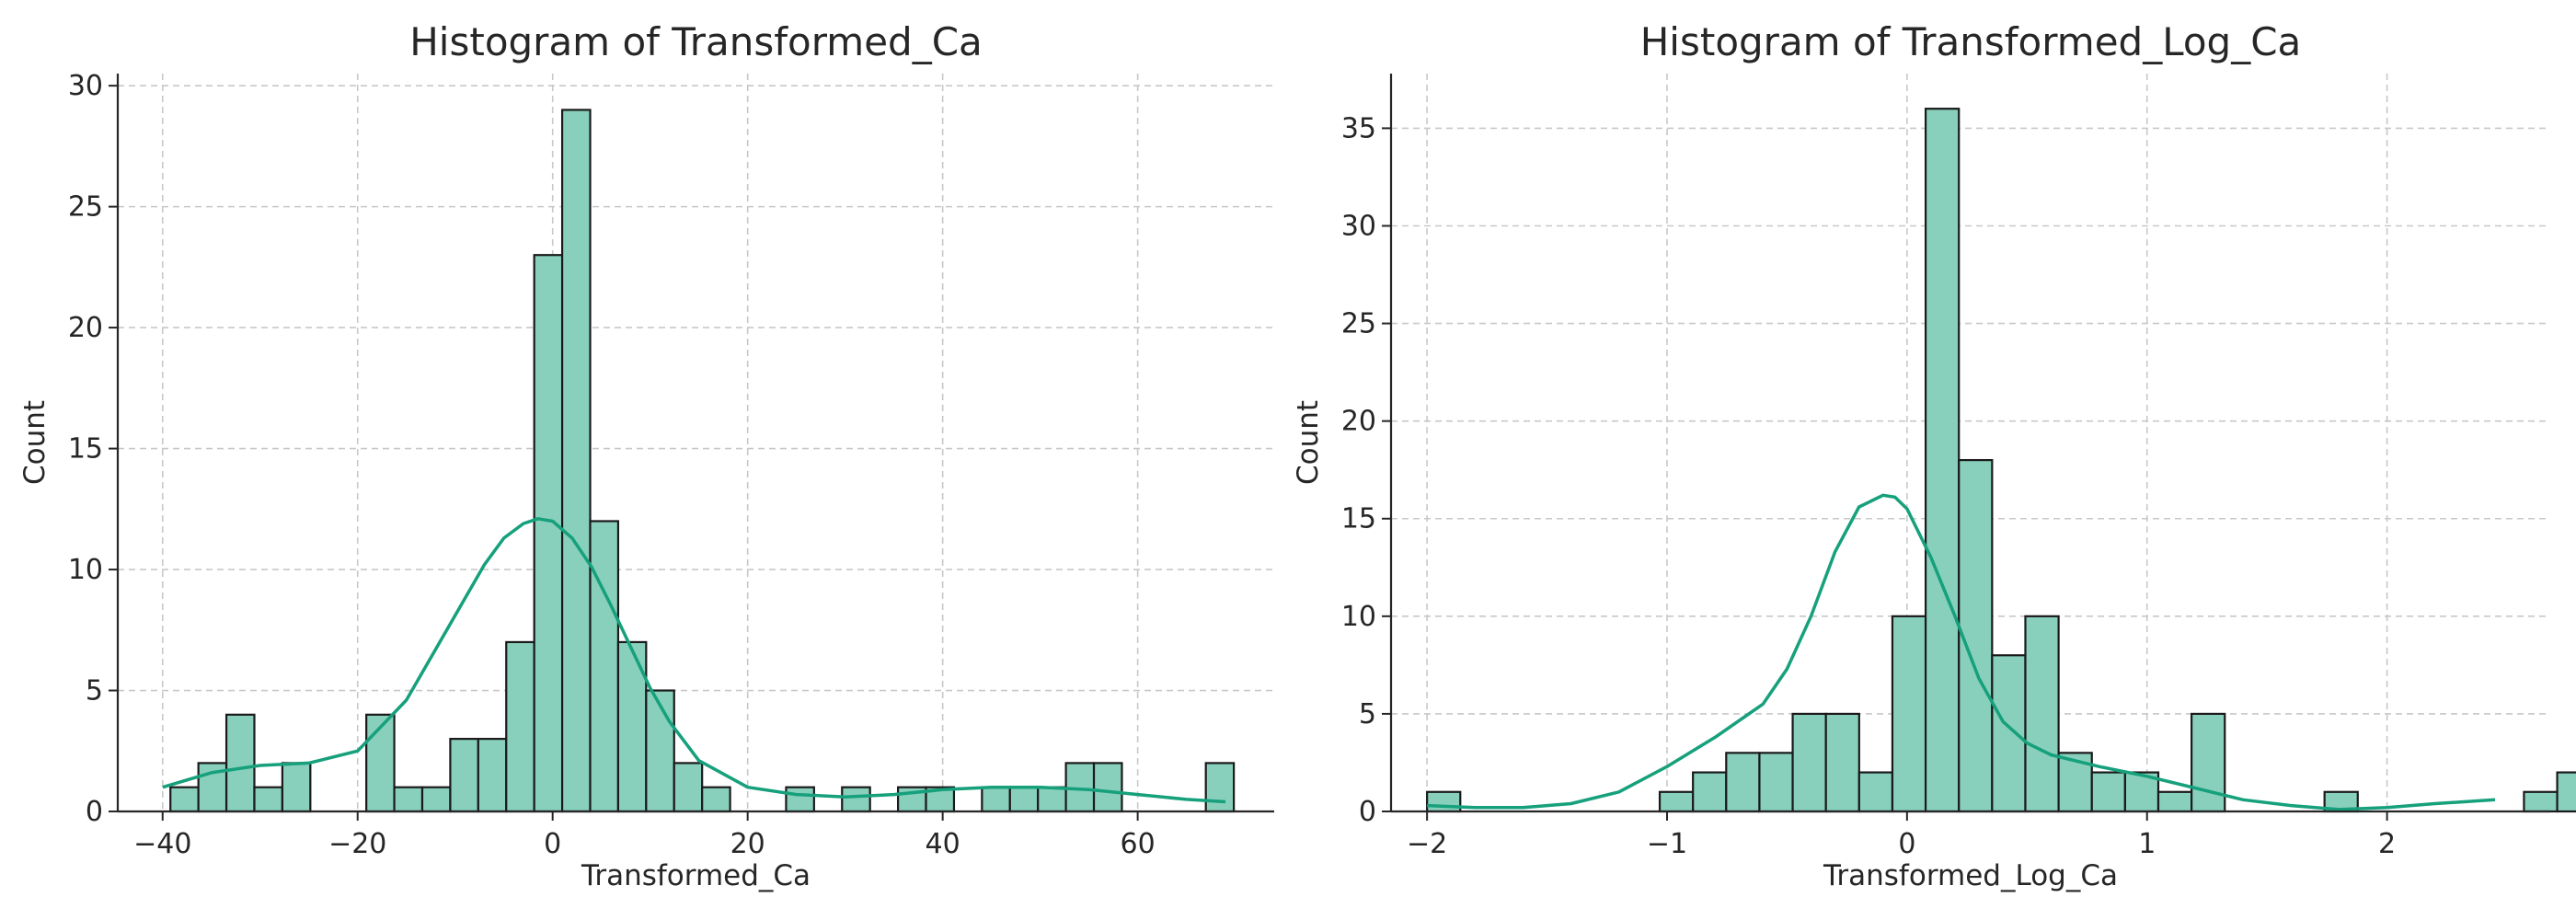 The width and height of the screenshot is (2576, 920). I want to click on x-tick-label: −20, so click(357, 844).